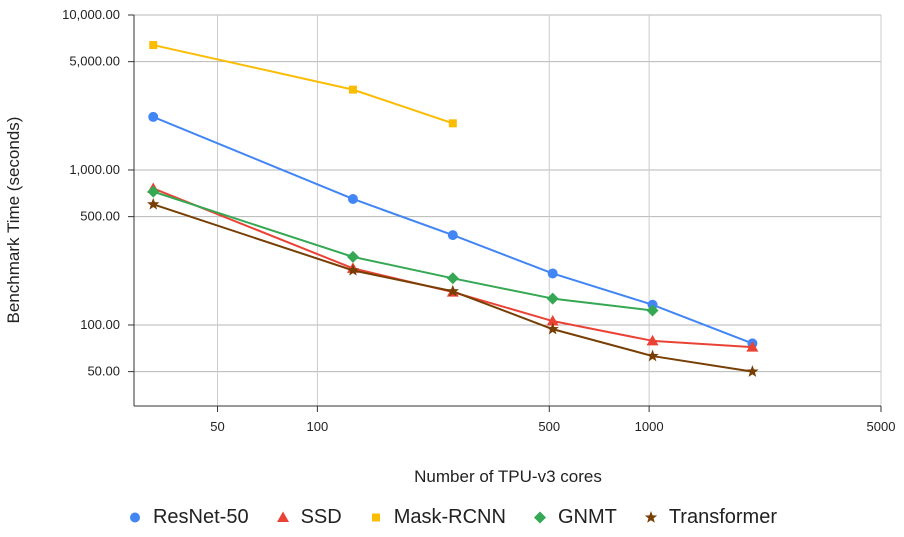  I want to click on x-tick-label: 5000, so click(881, 426).